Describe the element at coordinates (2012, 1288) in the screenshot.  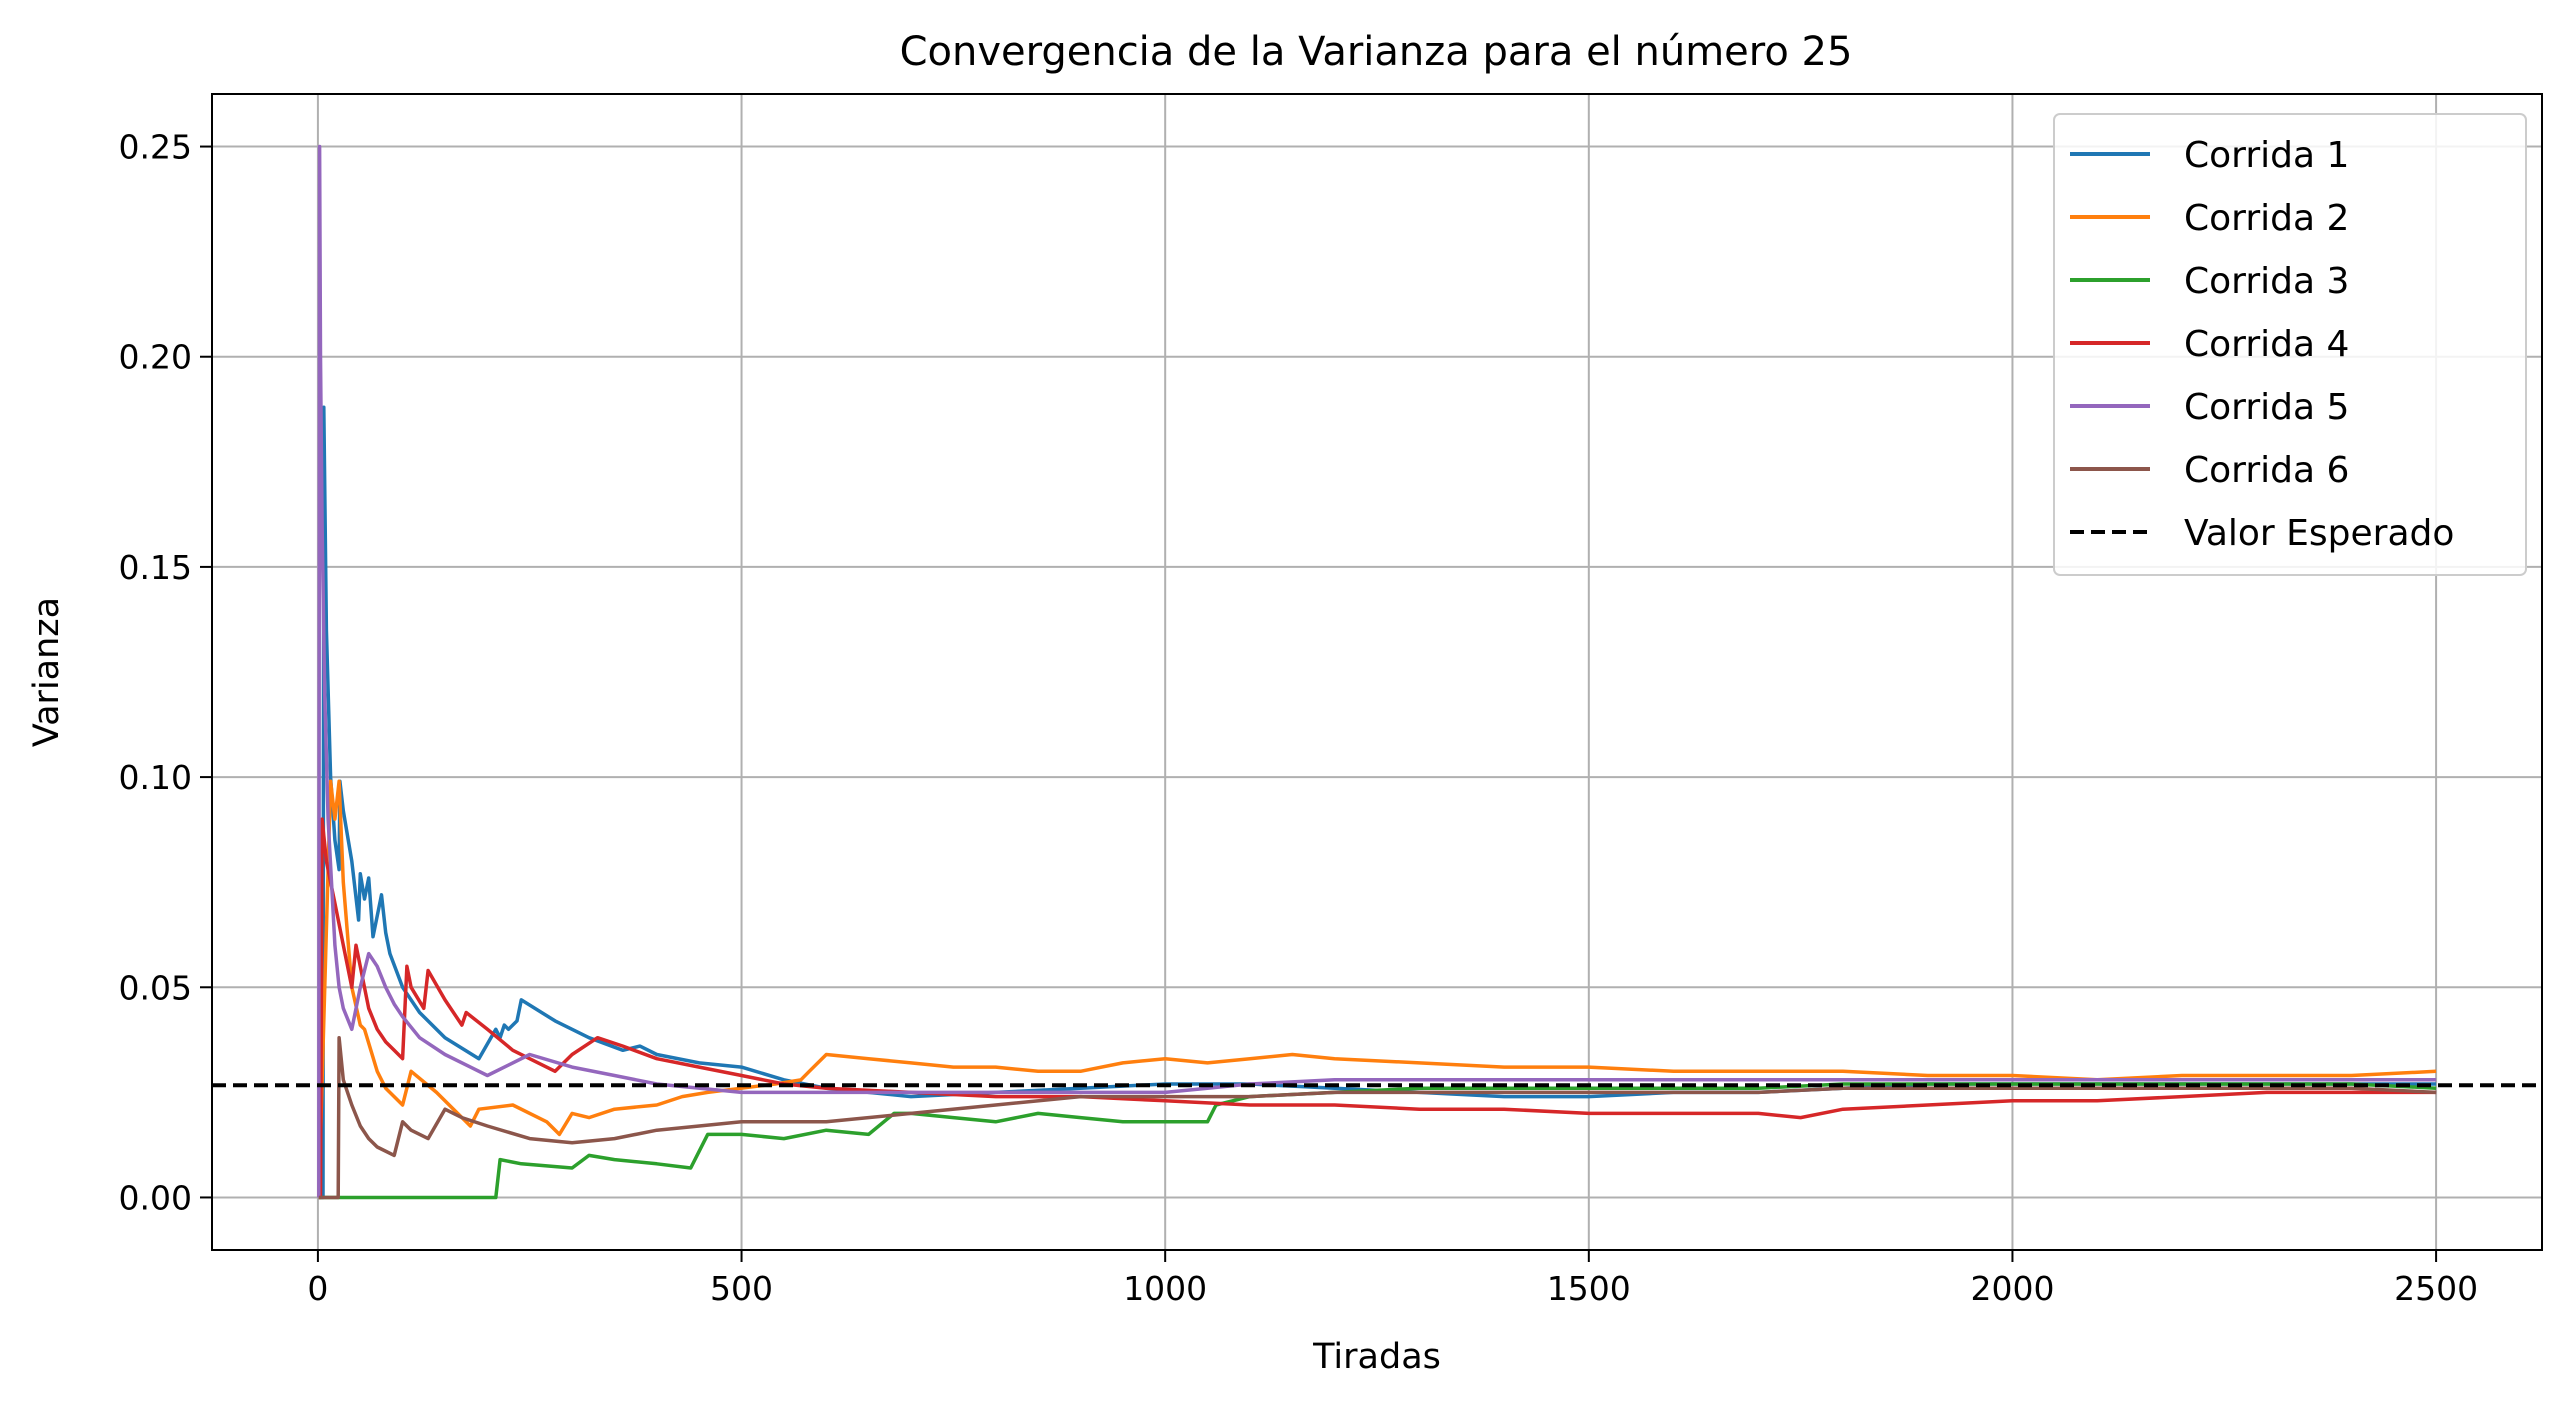
I see `x-tick-label-4: 2000` at that location.